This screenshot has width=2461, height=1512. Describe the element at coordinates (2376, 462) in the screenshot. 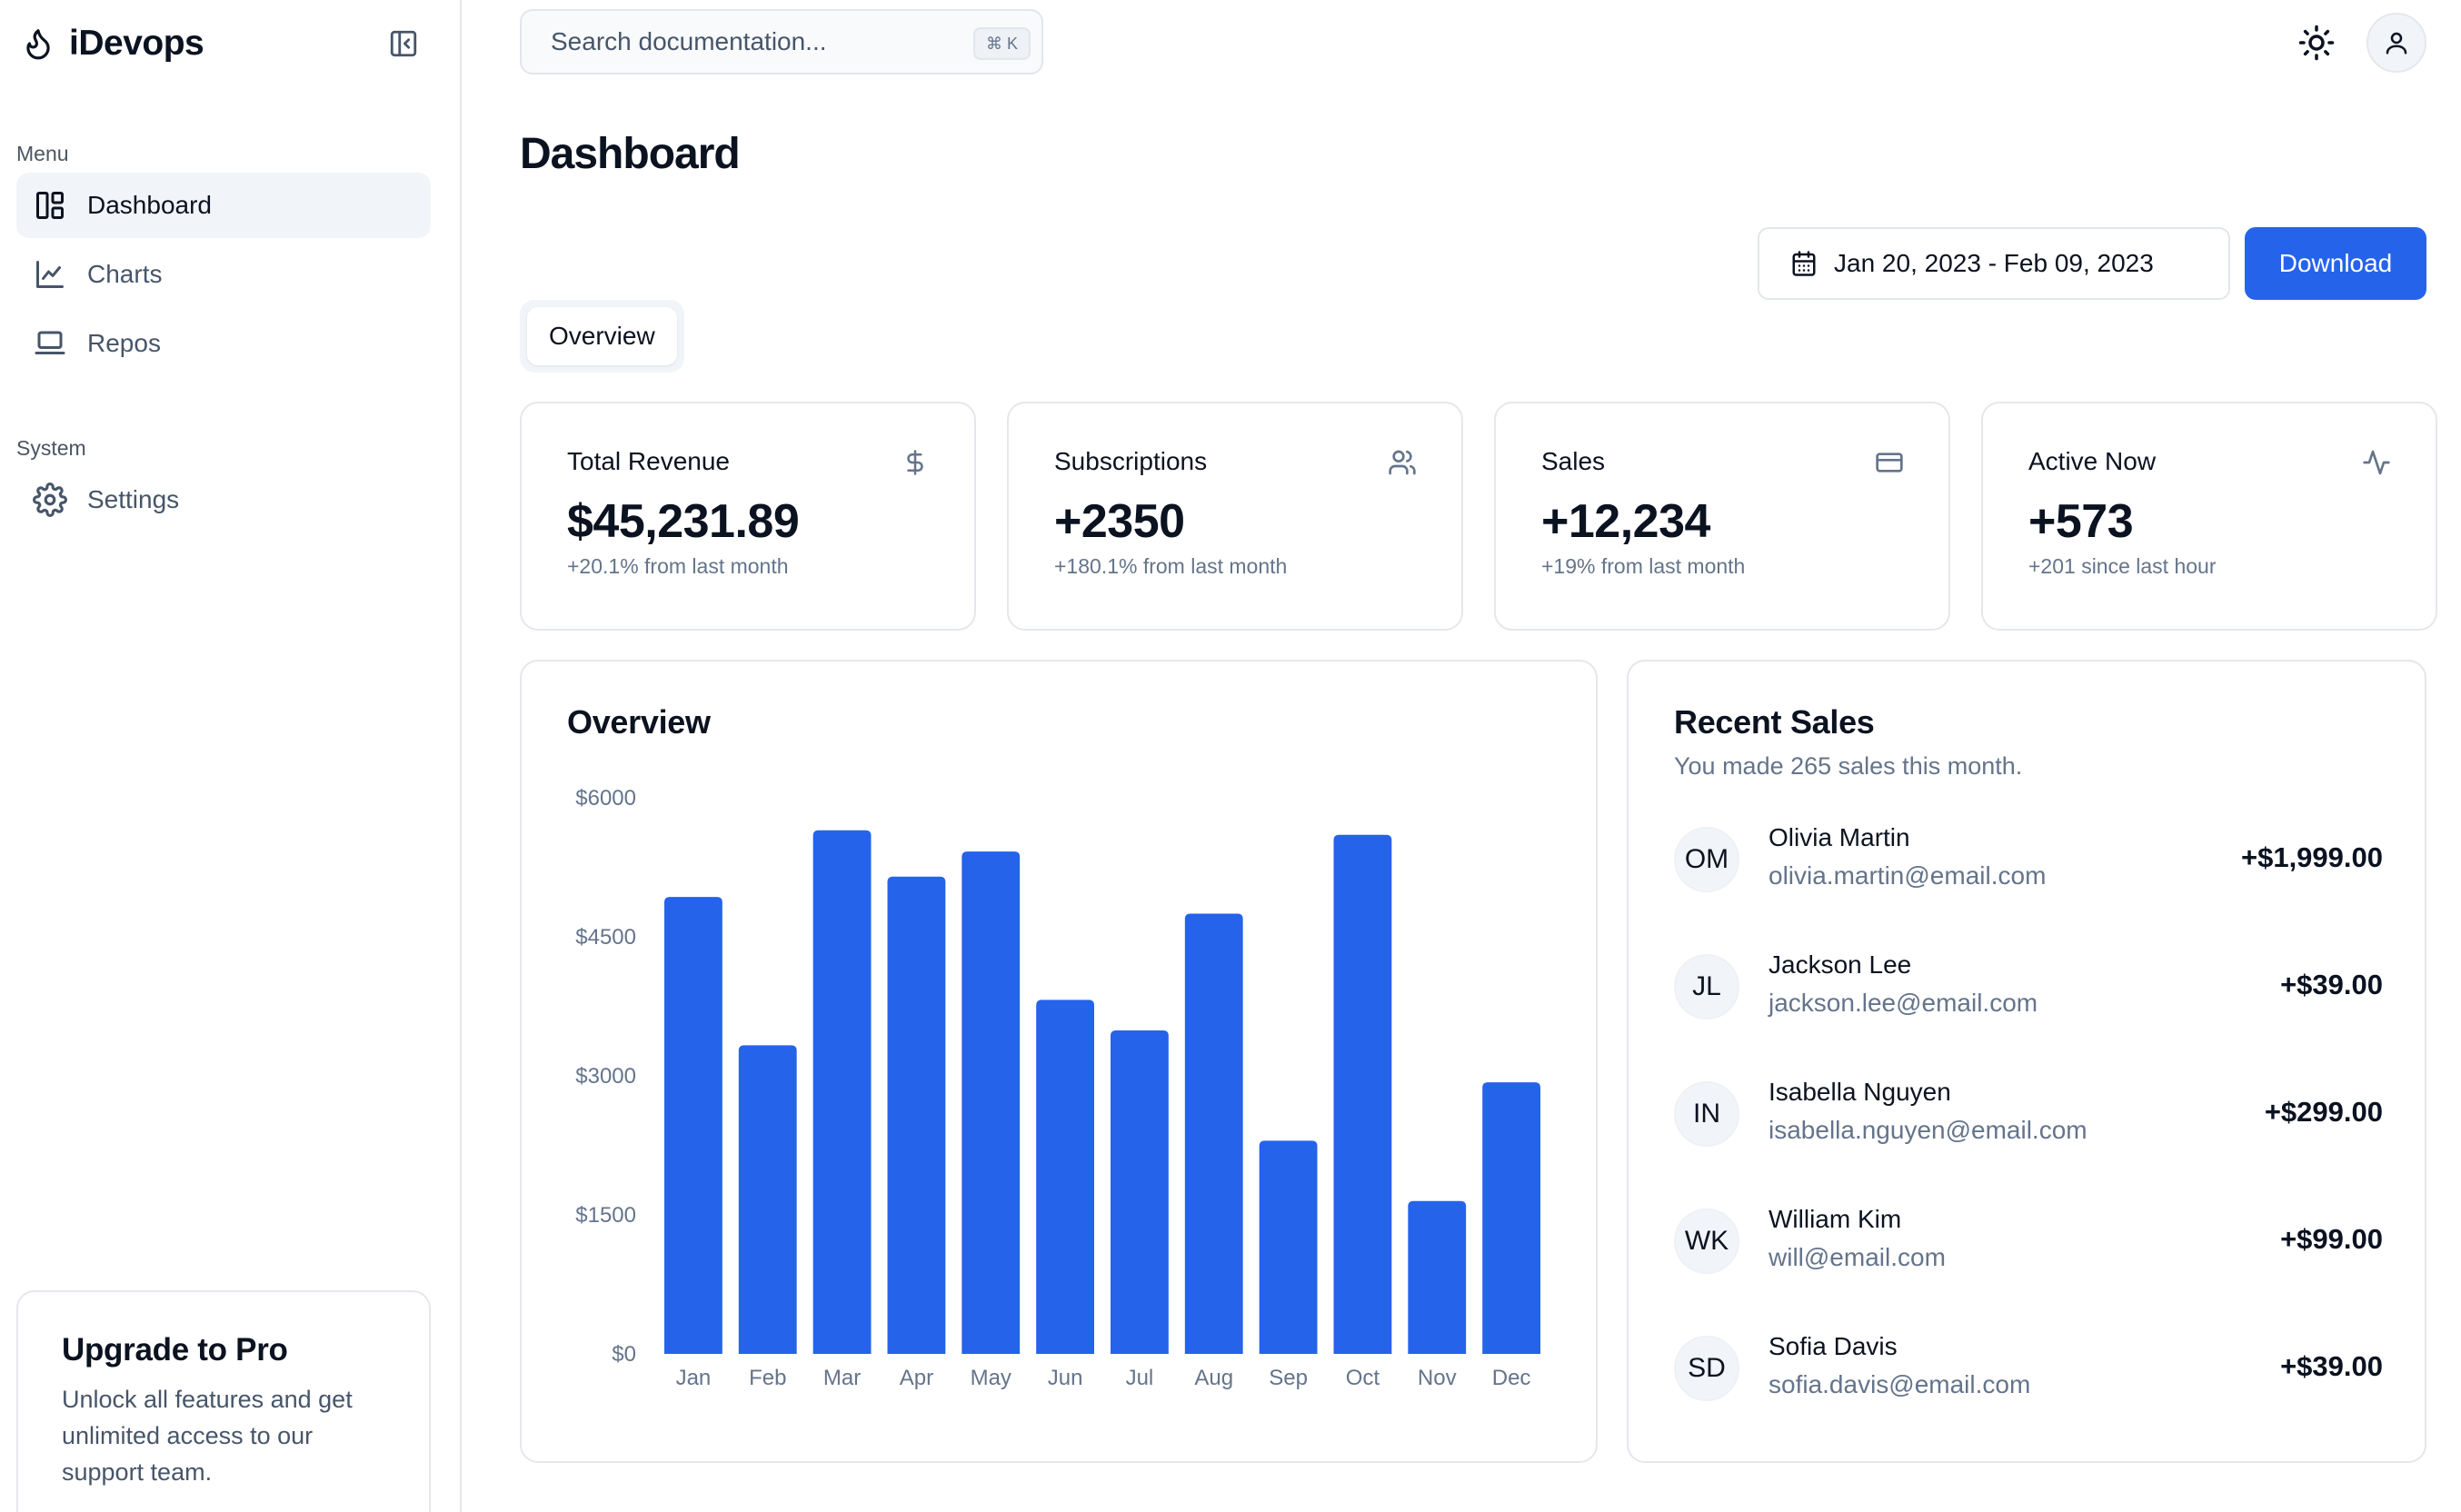

I see `activity-icon` at that location.